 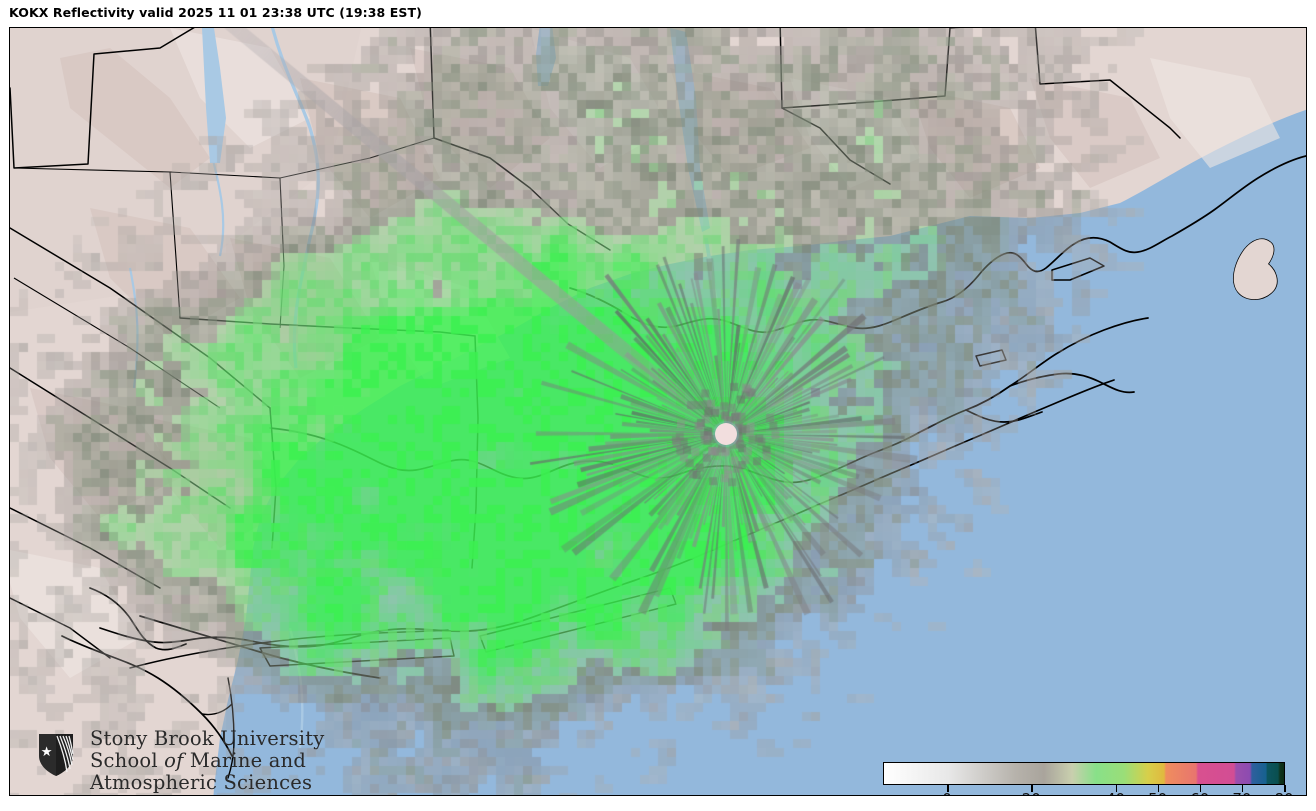 What do you see at coordinates (207, 738) in the screenshot?
I see `sbu-line-1: Stony Brook University` at bounding box center [207, 738].